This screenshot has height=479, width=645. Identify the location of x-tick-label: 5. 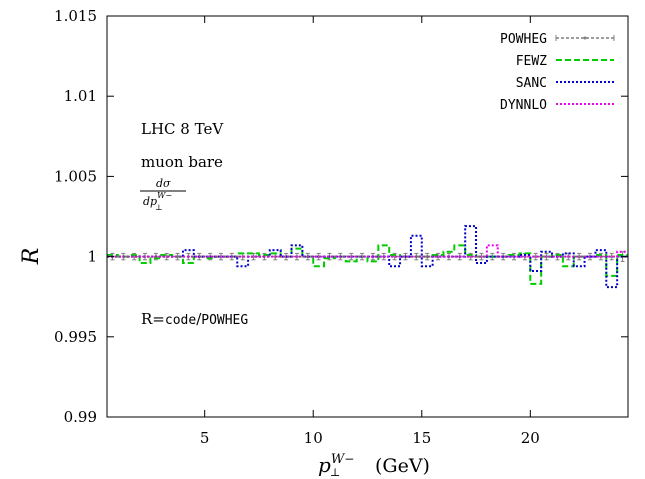
(205, 438).